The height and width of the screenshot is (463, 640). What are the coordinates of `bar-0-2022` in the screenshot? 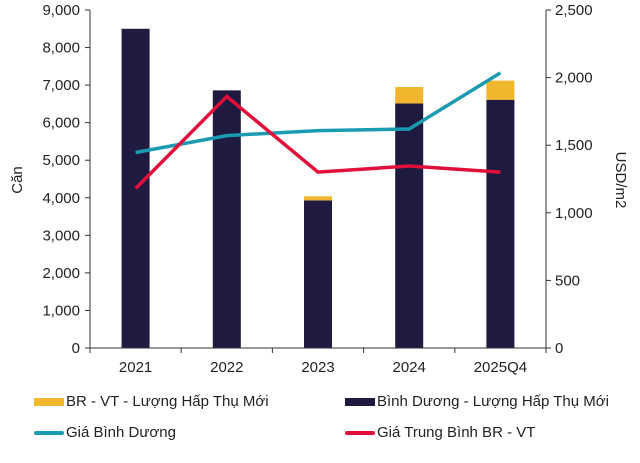 It's located at (226, 219).